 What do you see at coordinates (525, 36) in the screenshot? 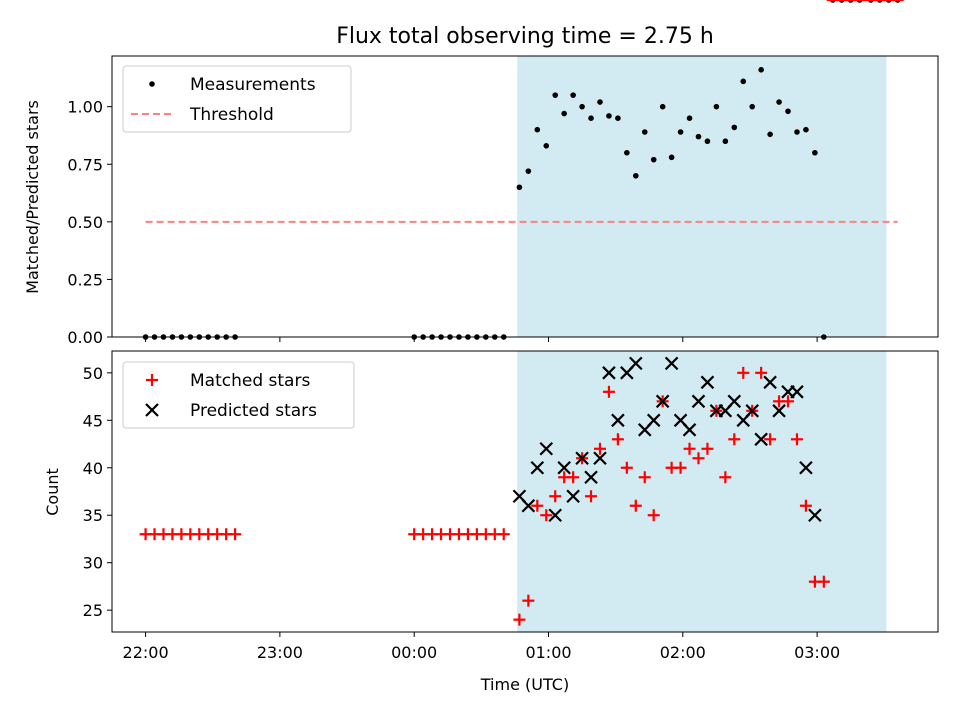
I see `chart-title: Flux total observing time = 2.75 h` at bounding box center [525, 36].